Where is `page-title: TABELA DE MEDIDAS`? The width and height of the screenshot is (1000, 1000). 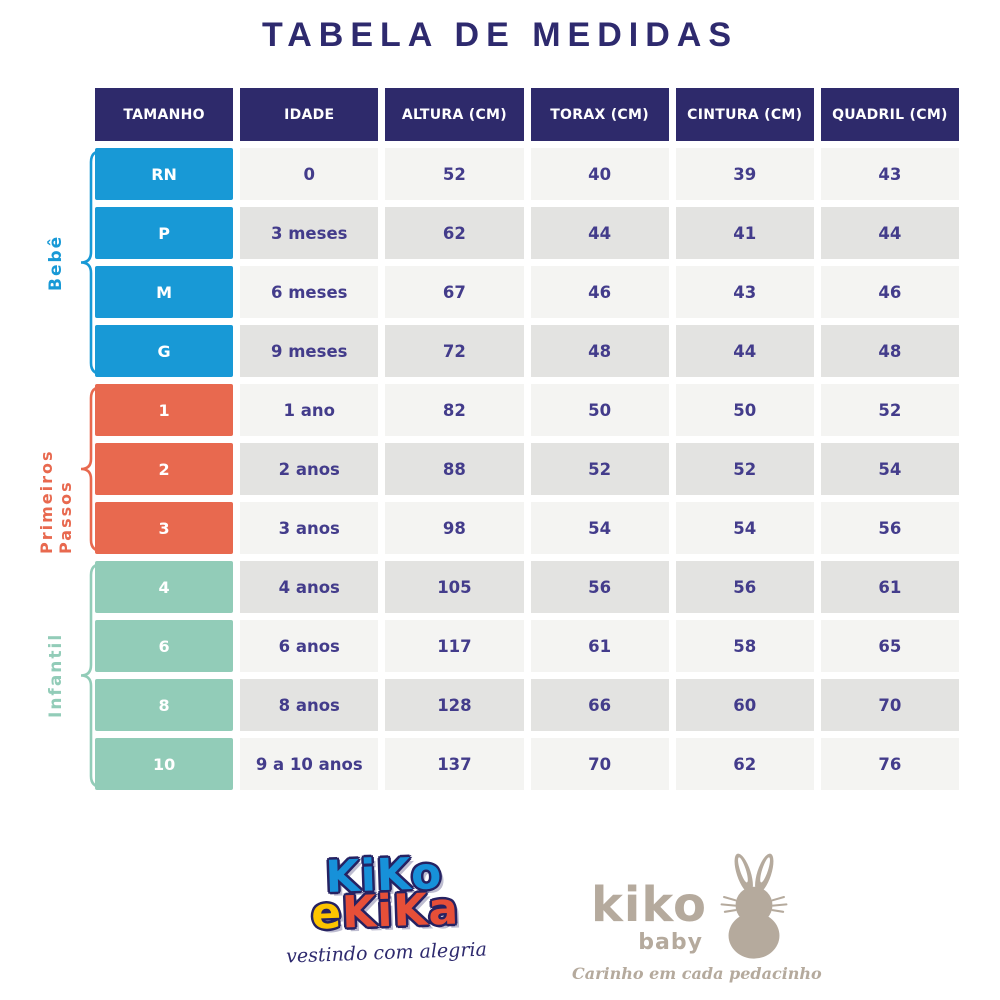 page-title: TABELA DE MEDIDAS is located at coordinates (500, 35).